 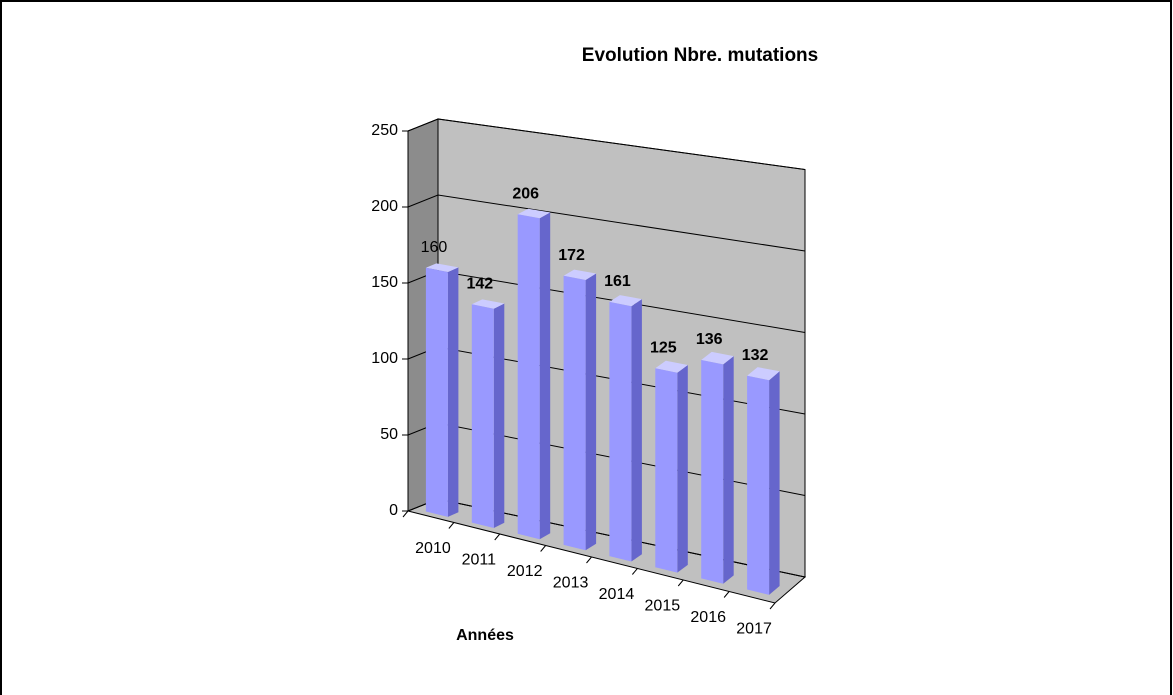 I want to click on x-tick-label: 2013, so click(x=571, y=582).